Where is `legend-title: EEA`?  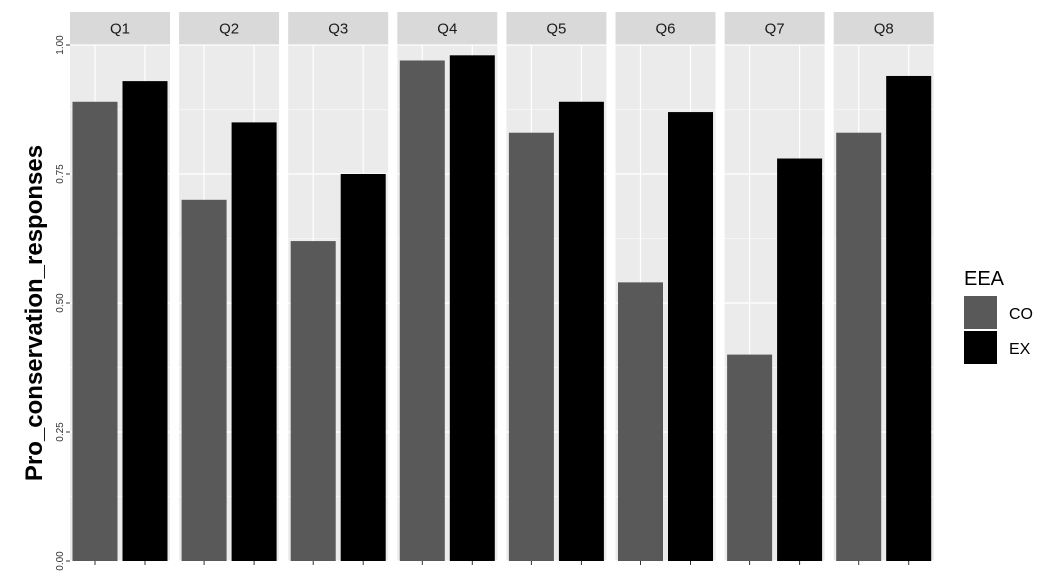
legend-title: EEA is located at coordinates (984, 279).